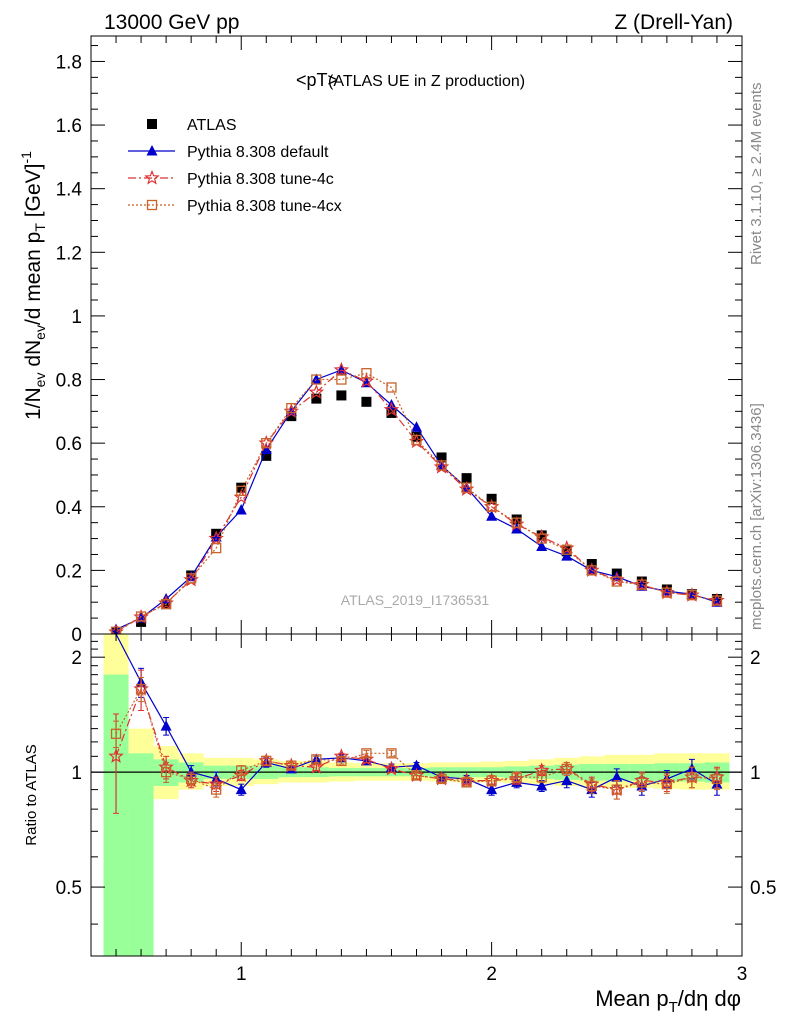 The width and height of the screenshot is (786, 1024). I want to click on ratio-y-tick-label-left: 0.5, so click(69, 888).